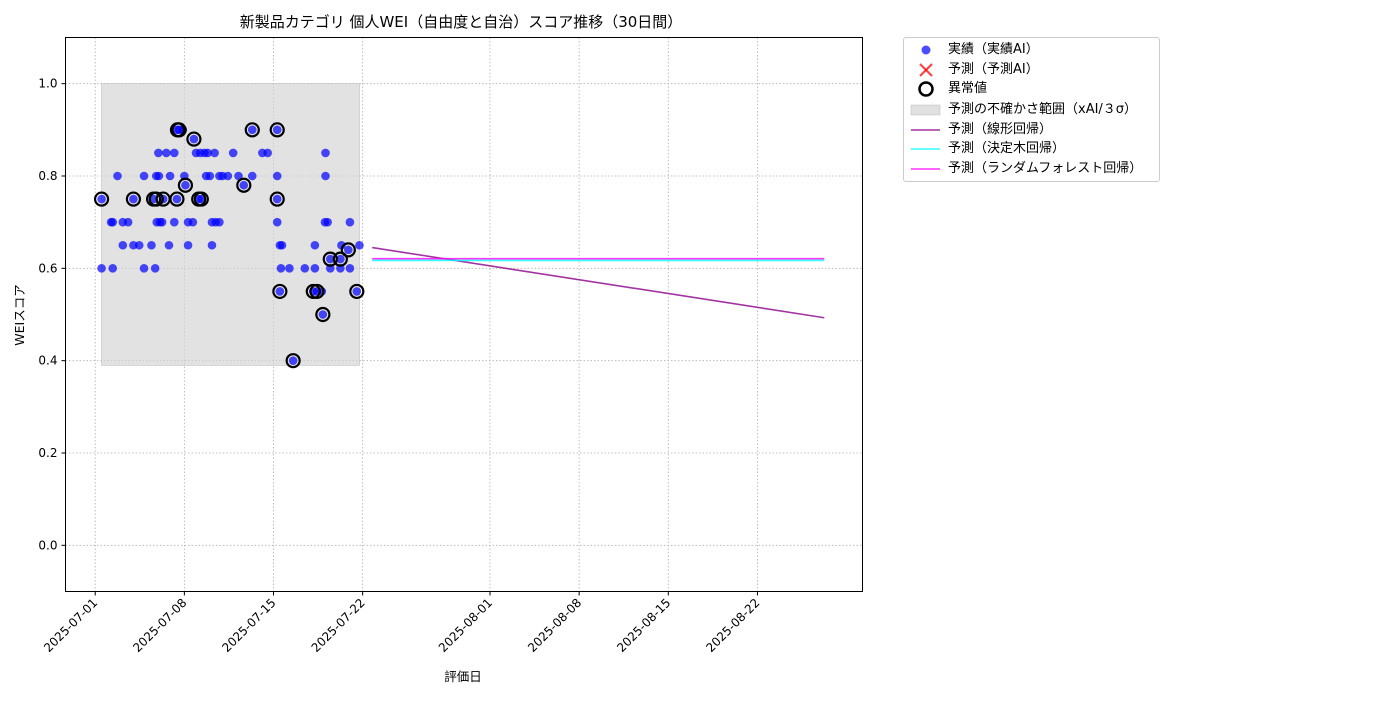  What do you see at coordinates (925, 169) in the screenshot?
I see `legend-line-forest-icon` at bounding box center [925, 169].